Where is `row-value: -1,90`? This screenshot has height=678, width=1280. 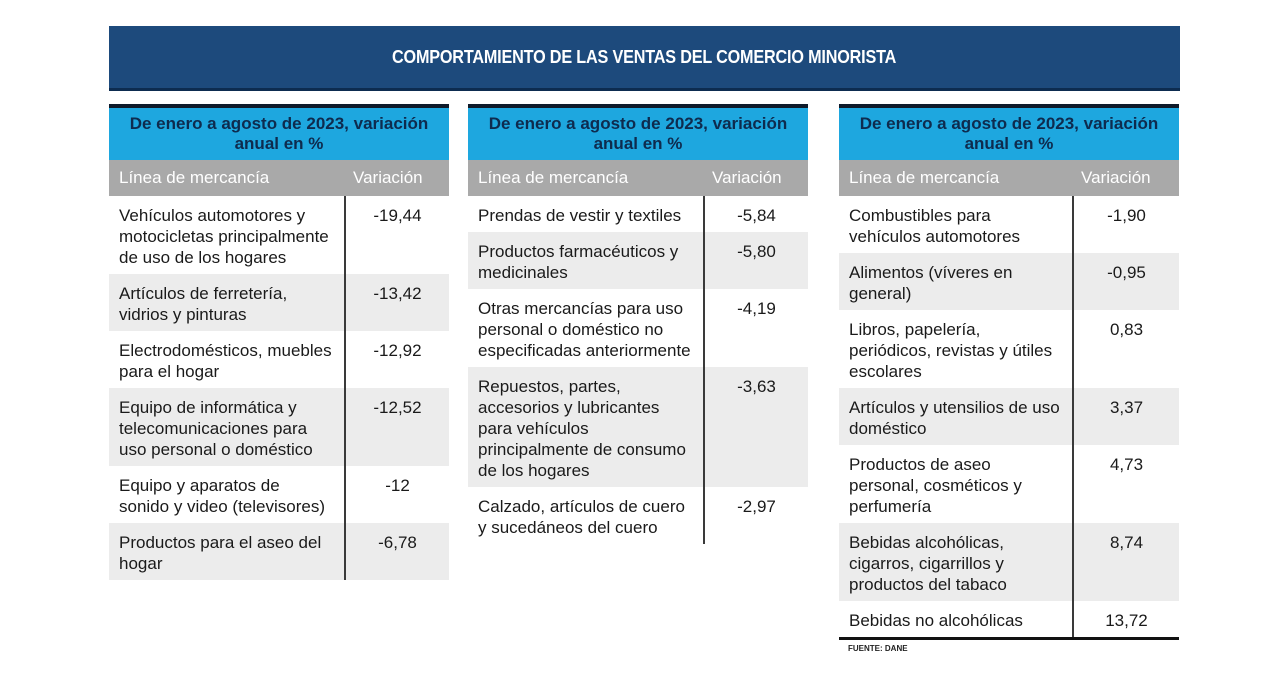
row-value: -1,90 is located at coordinates (1125, 224).